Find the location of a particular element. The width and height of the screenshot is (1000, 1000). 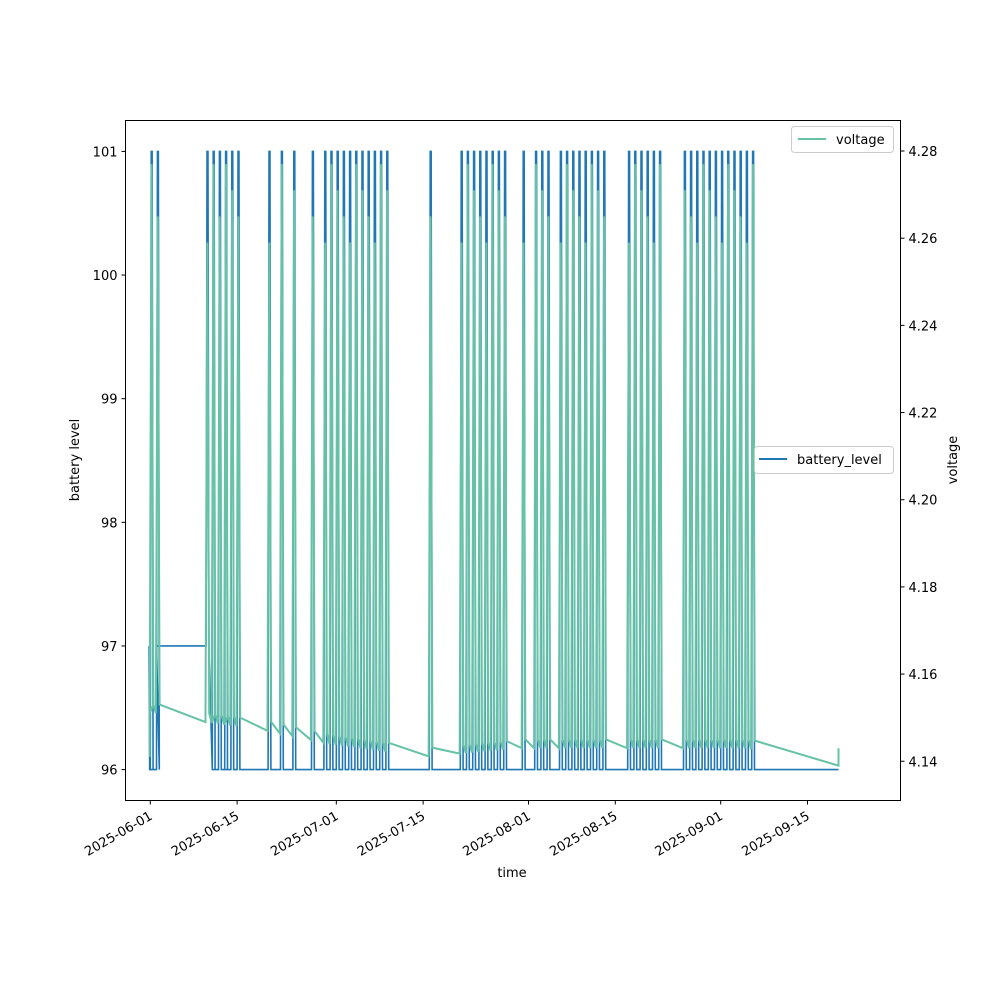

y2-tick-label: 4.26 is located at coordinates (923, 239).